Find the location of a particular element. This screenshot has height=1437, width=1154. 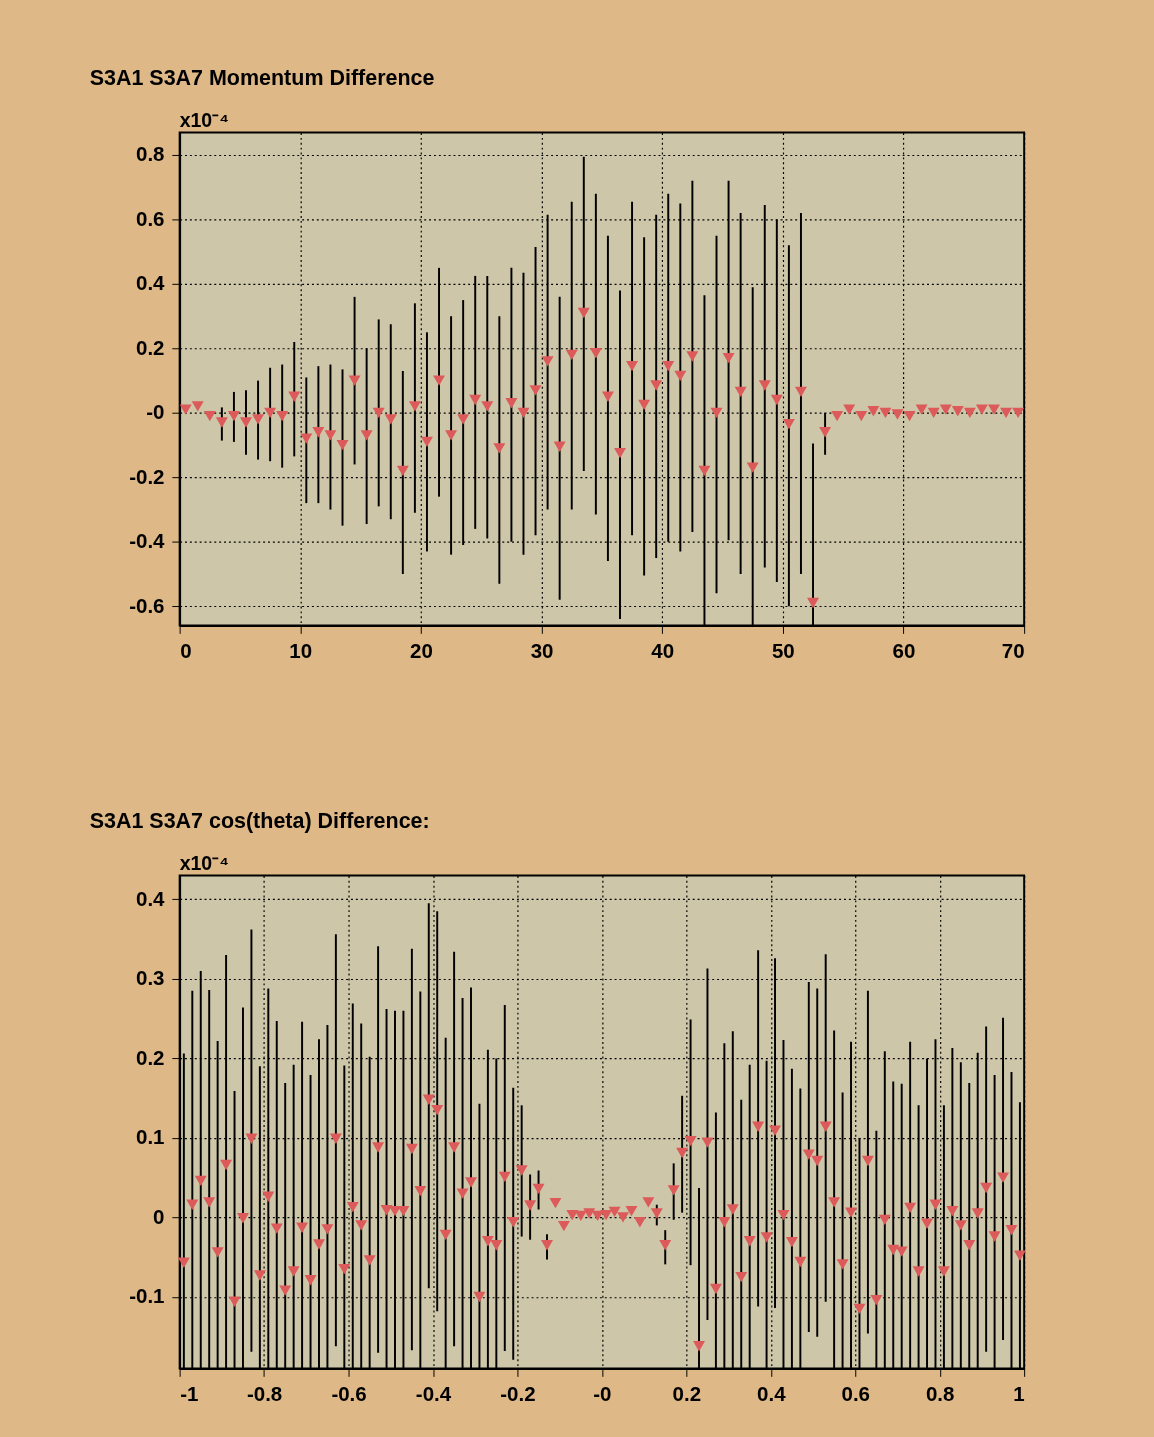

y-tick-label: 0.6 is located at coordinates (150, 218).